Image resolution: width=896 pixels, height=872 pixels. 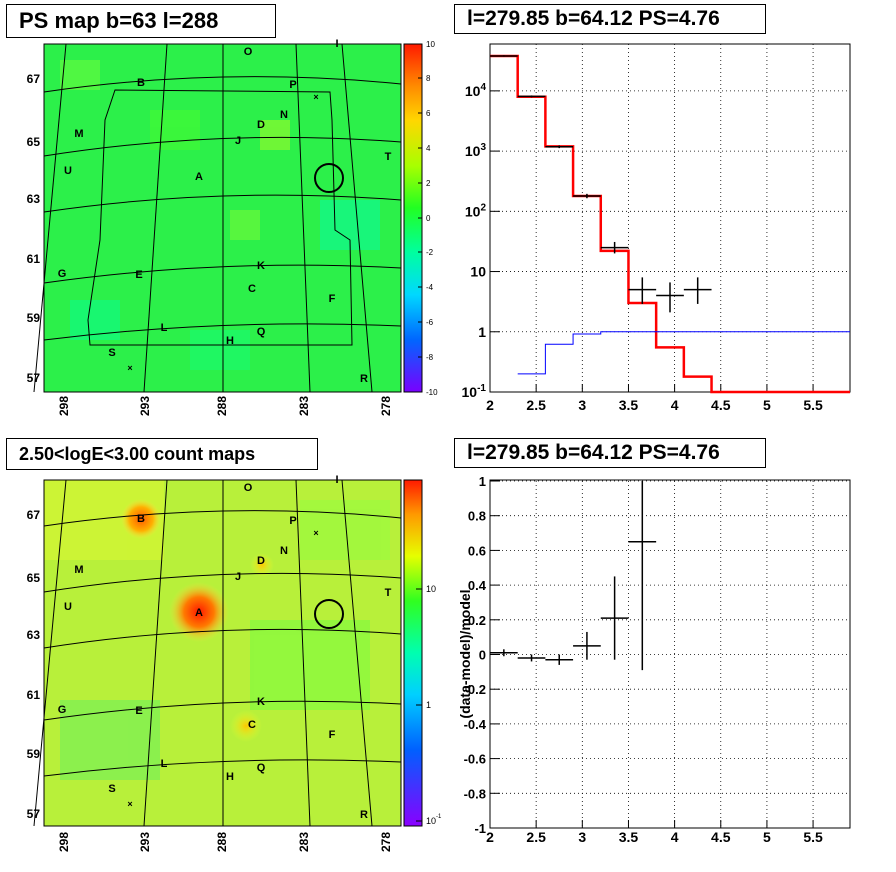 What do you see at coordinates (388, 157) in the screenshot?
I see `source-label-T: T` at bounding box center [388, 157].